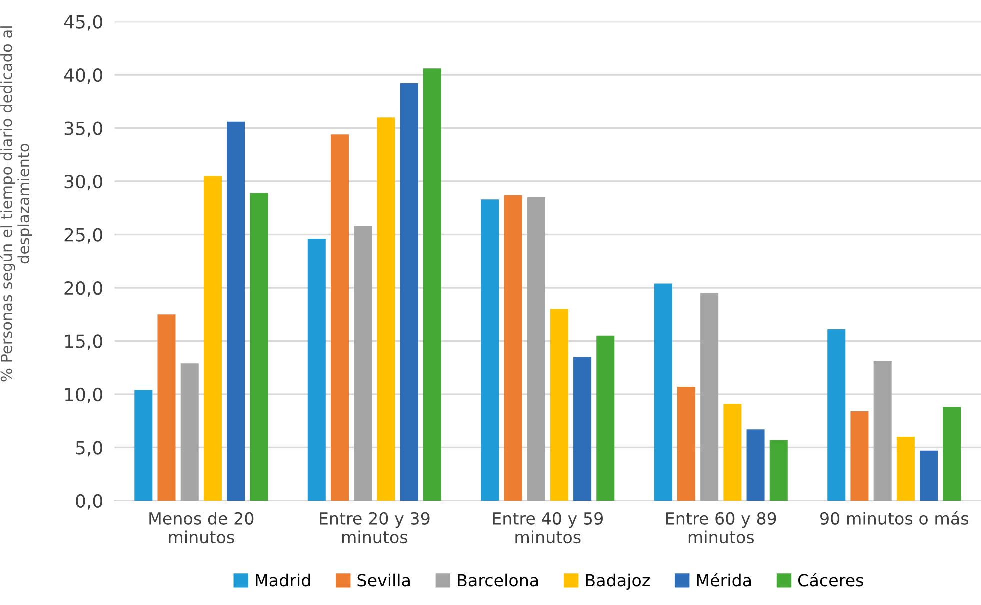  Describe the element at coordinates (283, 580) in the screenshot. I see `legend-label: Madrid` at that location.